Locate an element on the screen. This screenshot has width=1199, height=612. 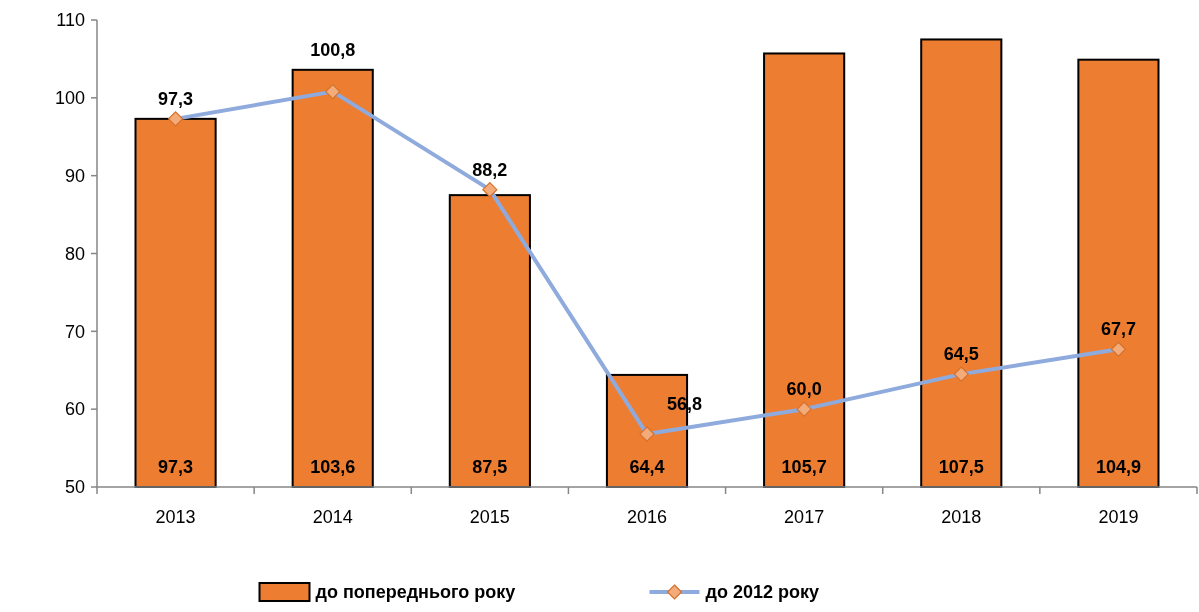
data-label: 107,5 is located at coordinates (961, 467).